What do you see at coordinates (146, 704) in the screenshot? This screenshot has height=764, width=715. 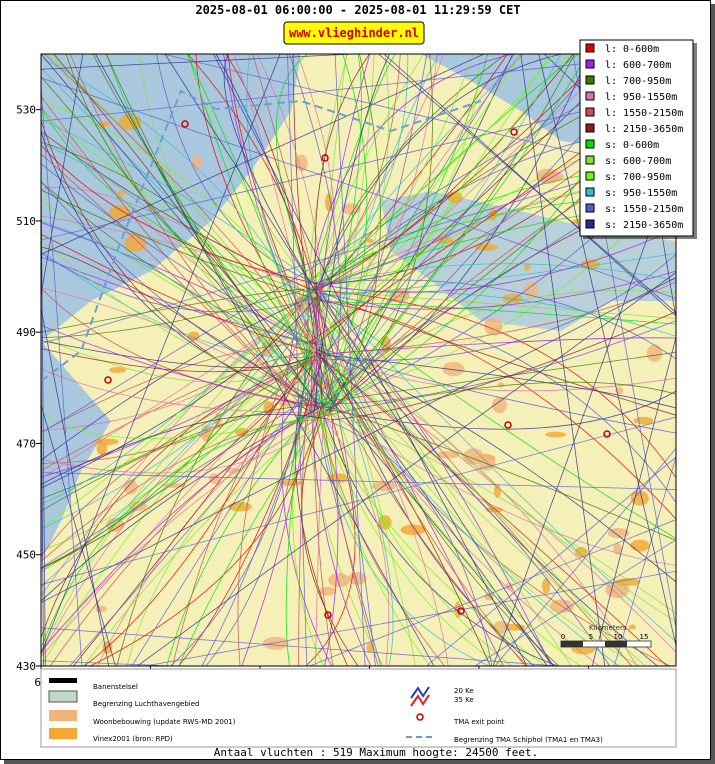 I see `map-legend-label: Begrenzing Luchthavengebied` at bounding box center [146, 704].